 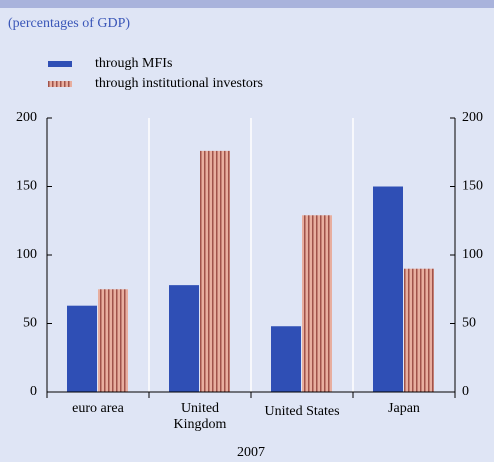 I want to click on top-band, so click(x=247, y=4).